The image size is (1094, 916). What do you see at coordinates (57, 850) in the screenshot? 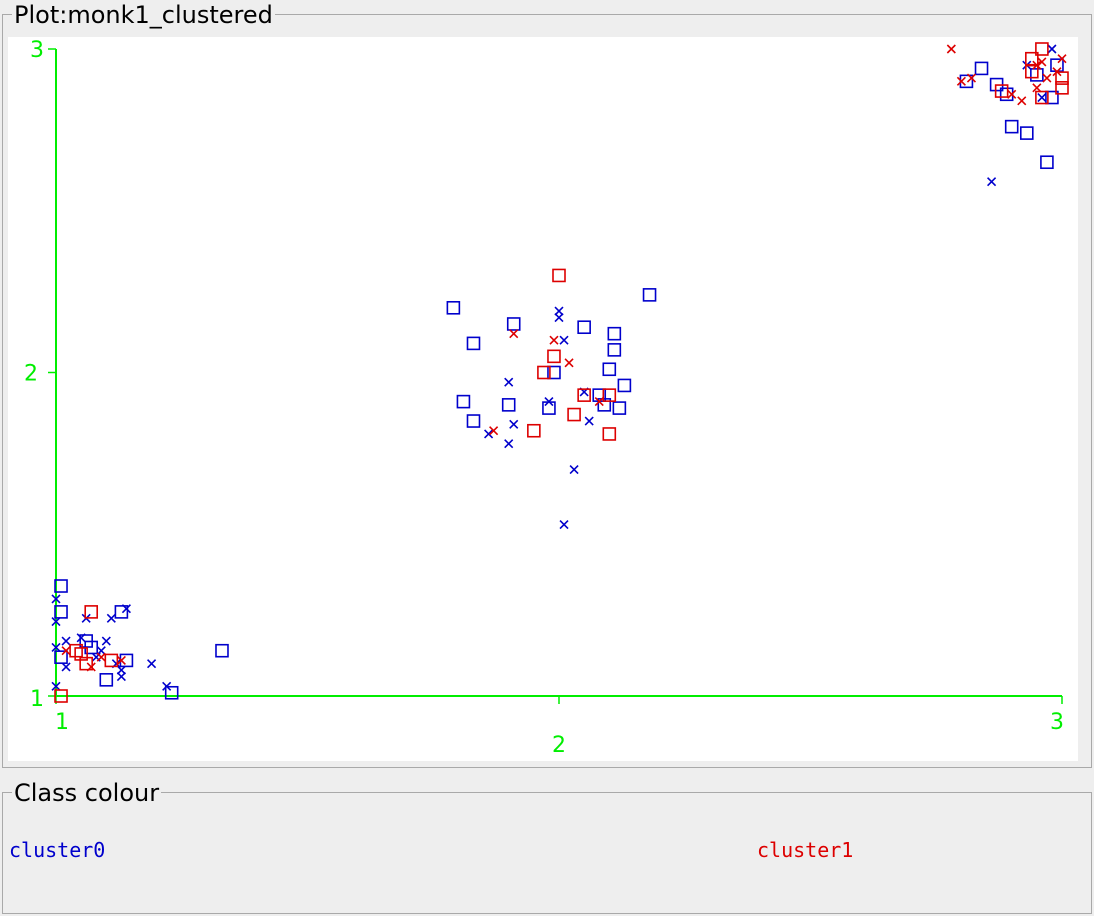
I see `class-label-cluster0: cluster0` at bounding box center [57, 850].